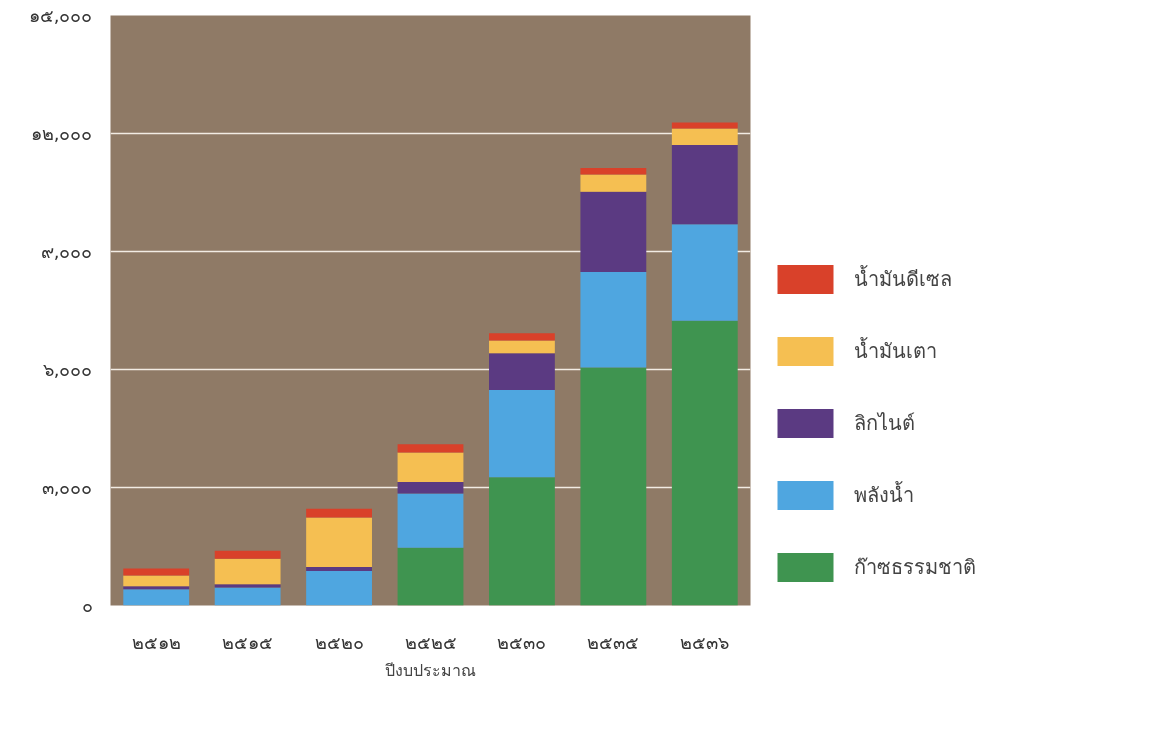 The width and height of the screenshot is (1150, 735). What do you see at coordinates (248, 642) in the screenshot?
I see `x-tick-label: ๒๕๑๕` at bounding box center [248, 642].